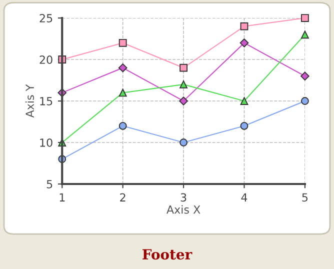 The height and width of the screenshot is (269, 334). Describe the element at coordinates (46, 142) in the screenshot. I see `y-tick-label: 10` at that location.